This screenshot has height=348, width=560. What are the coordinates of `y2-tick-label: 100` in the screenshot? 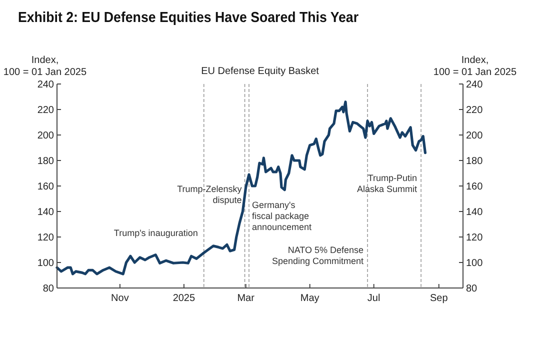 It's located at (475, 263).